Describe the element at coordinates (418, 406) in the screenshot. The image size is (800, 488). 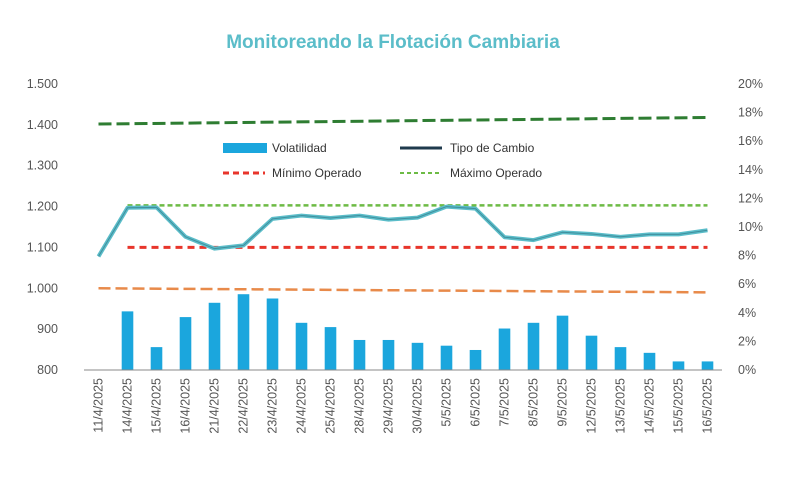
I see `x-axis-tick-label: 30/4/2025` at that location.